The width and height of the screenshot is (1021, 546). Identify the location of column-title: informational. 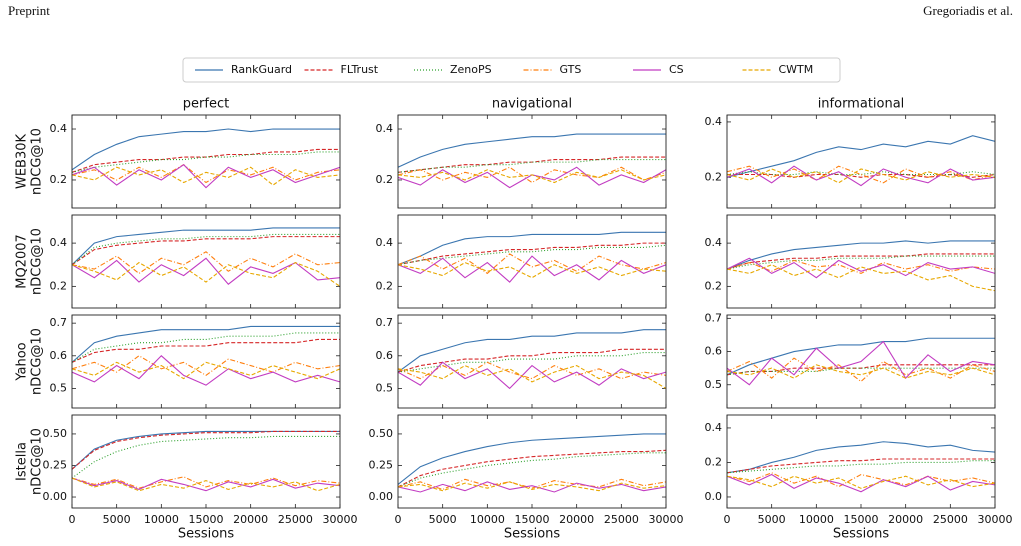
(861, 104).